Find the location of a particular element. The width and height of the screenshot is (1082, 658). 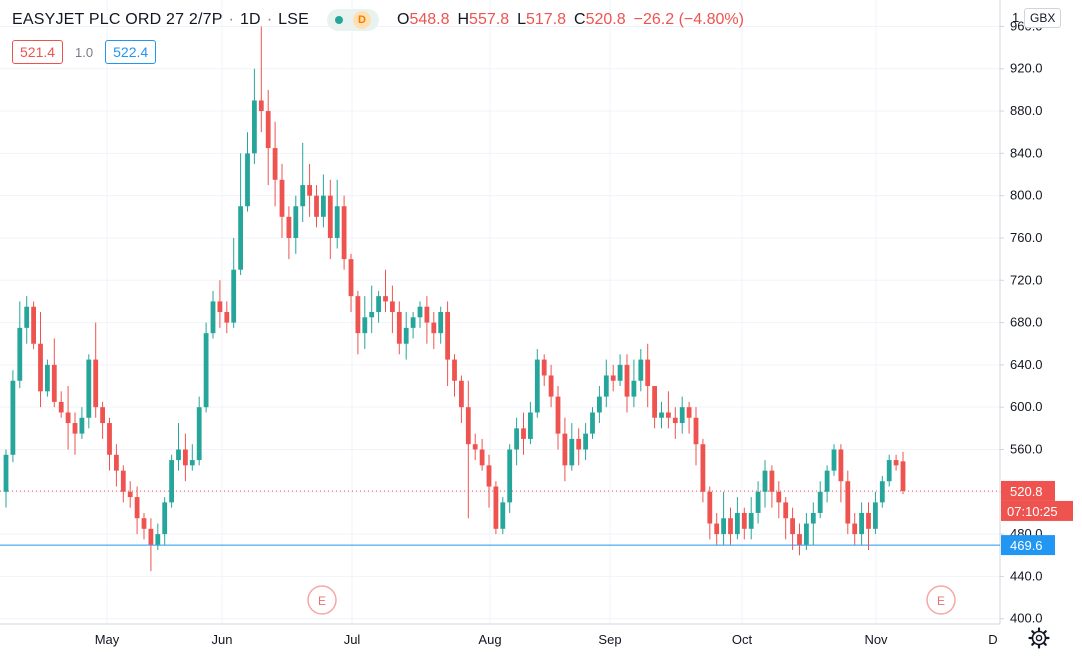

line-price-tag is located at coordinates (1028, 545).